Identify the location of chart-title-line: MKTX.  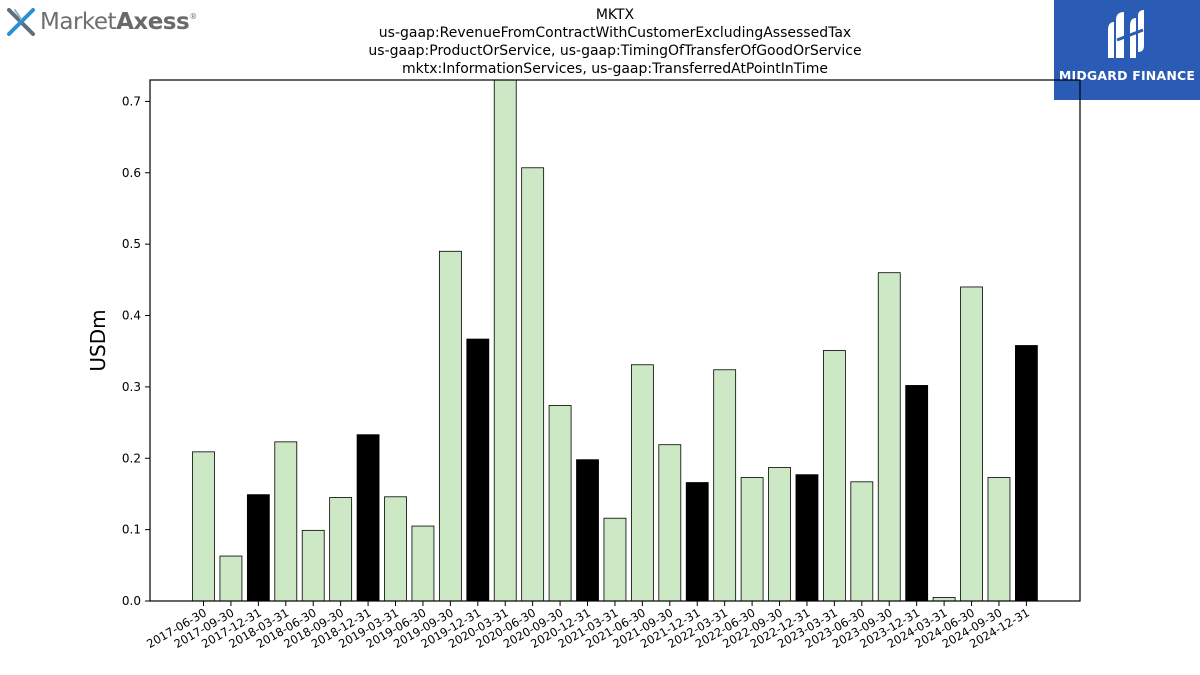
(615, 15).